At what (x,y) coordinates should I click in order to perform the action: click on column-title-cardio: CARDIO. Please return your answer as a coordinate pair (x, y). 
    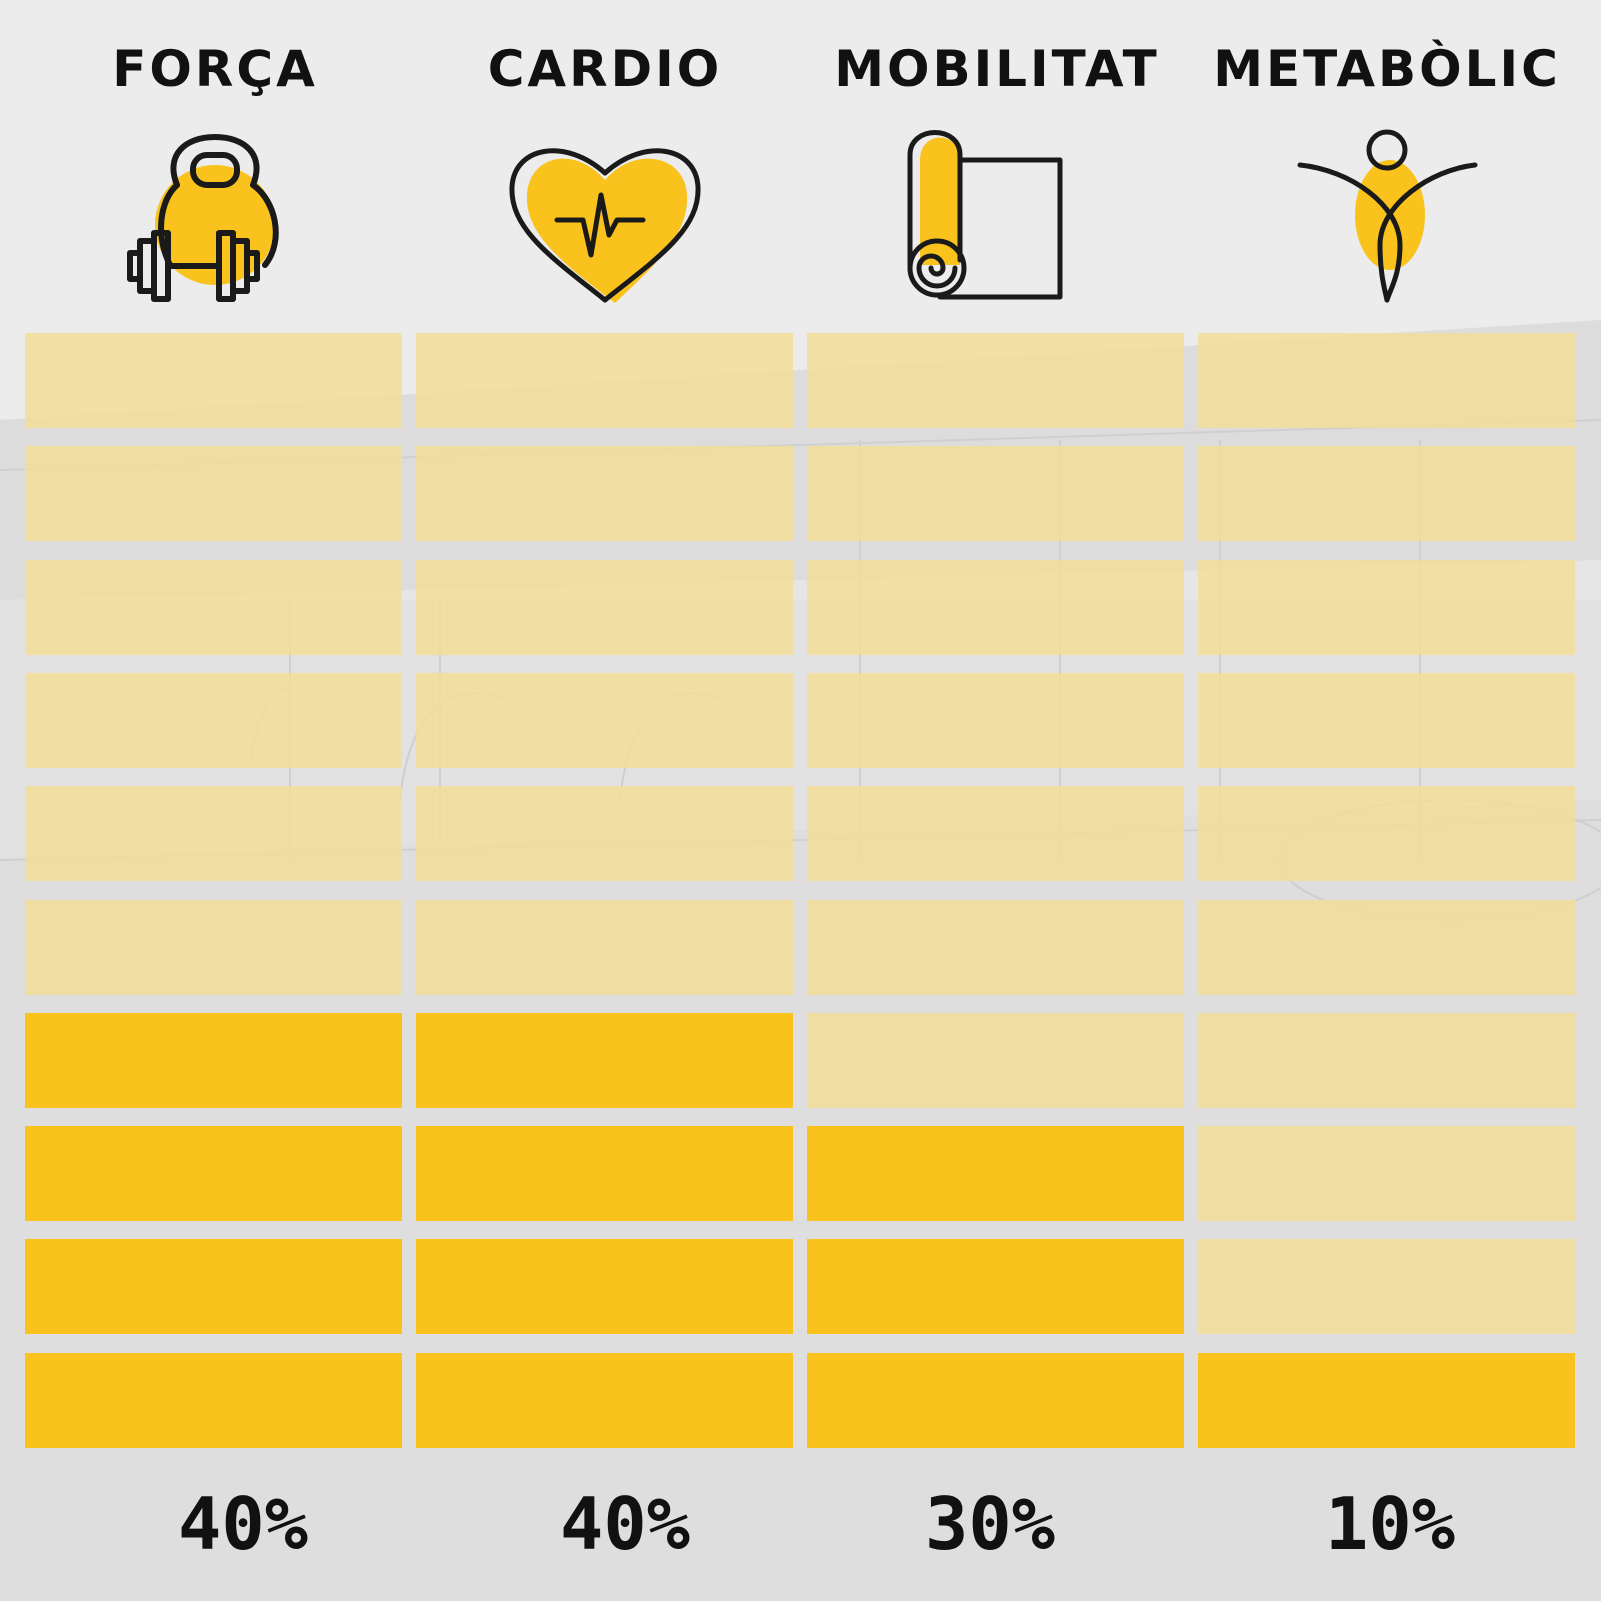
    Looking at the image, I should click on (605, 69).